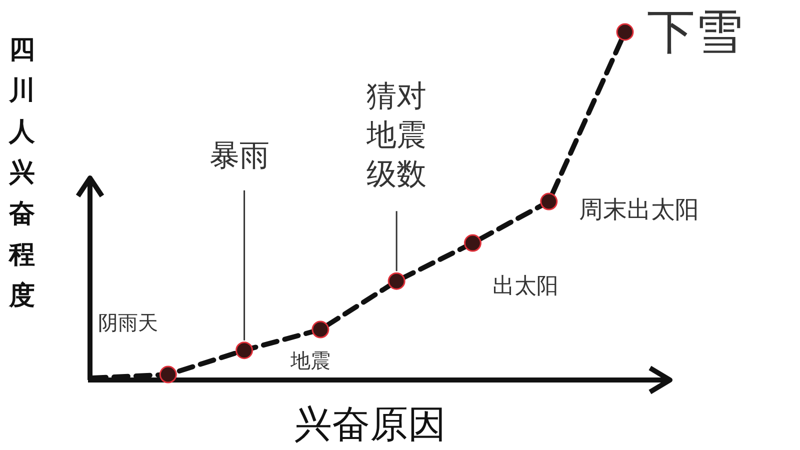  Describe the element at coordinates (128, 322) in the screenshot. I see `annotation: 阴雨天` at that location.